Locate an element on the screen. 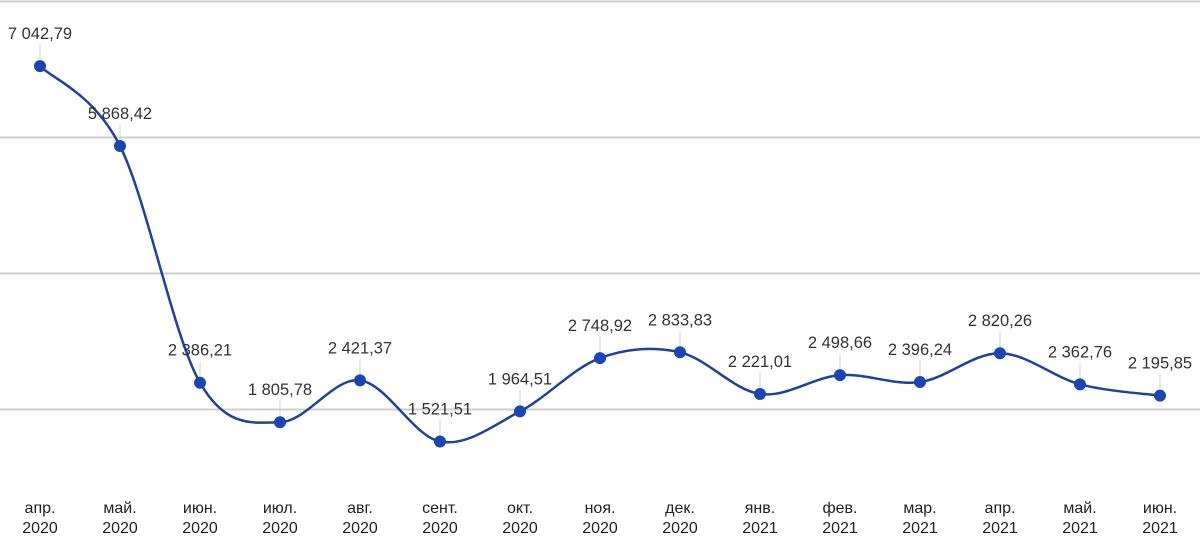 This screenshot has height=546, width=1200. data-label: 2 386,21 is located at coordinates (200, 351).